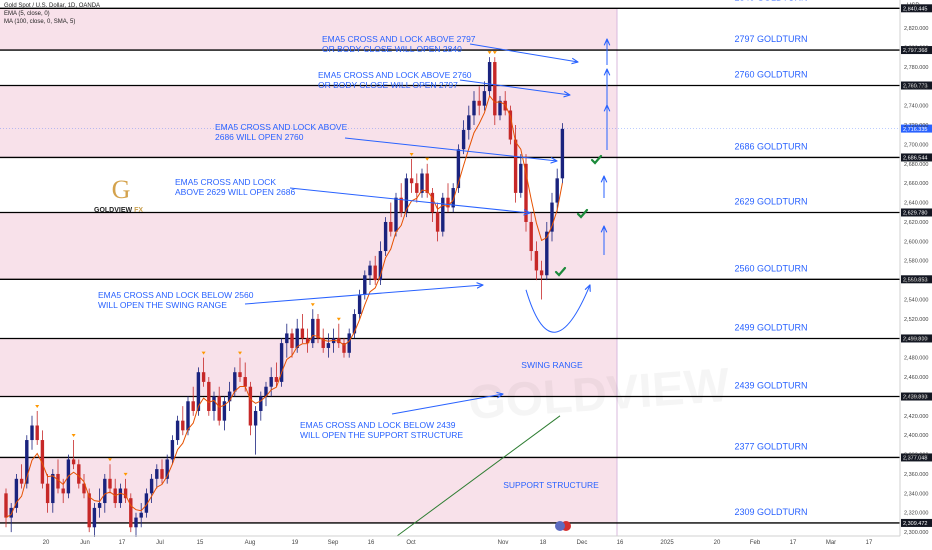 The height and width of the screenshot is (550, 932). Describe the element at coordinates (558, 308) in the screenshot. I see `swing-range-arc` at that location.